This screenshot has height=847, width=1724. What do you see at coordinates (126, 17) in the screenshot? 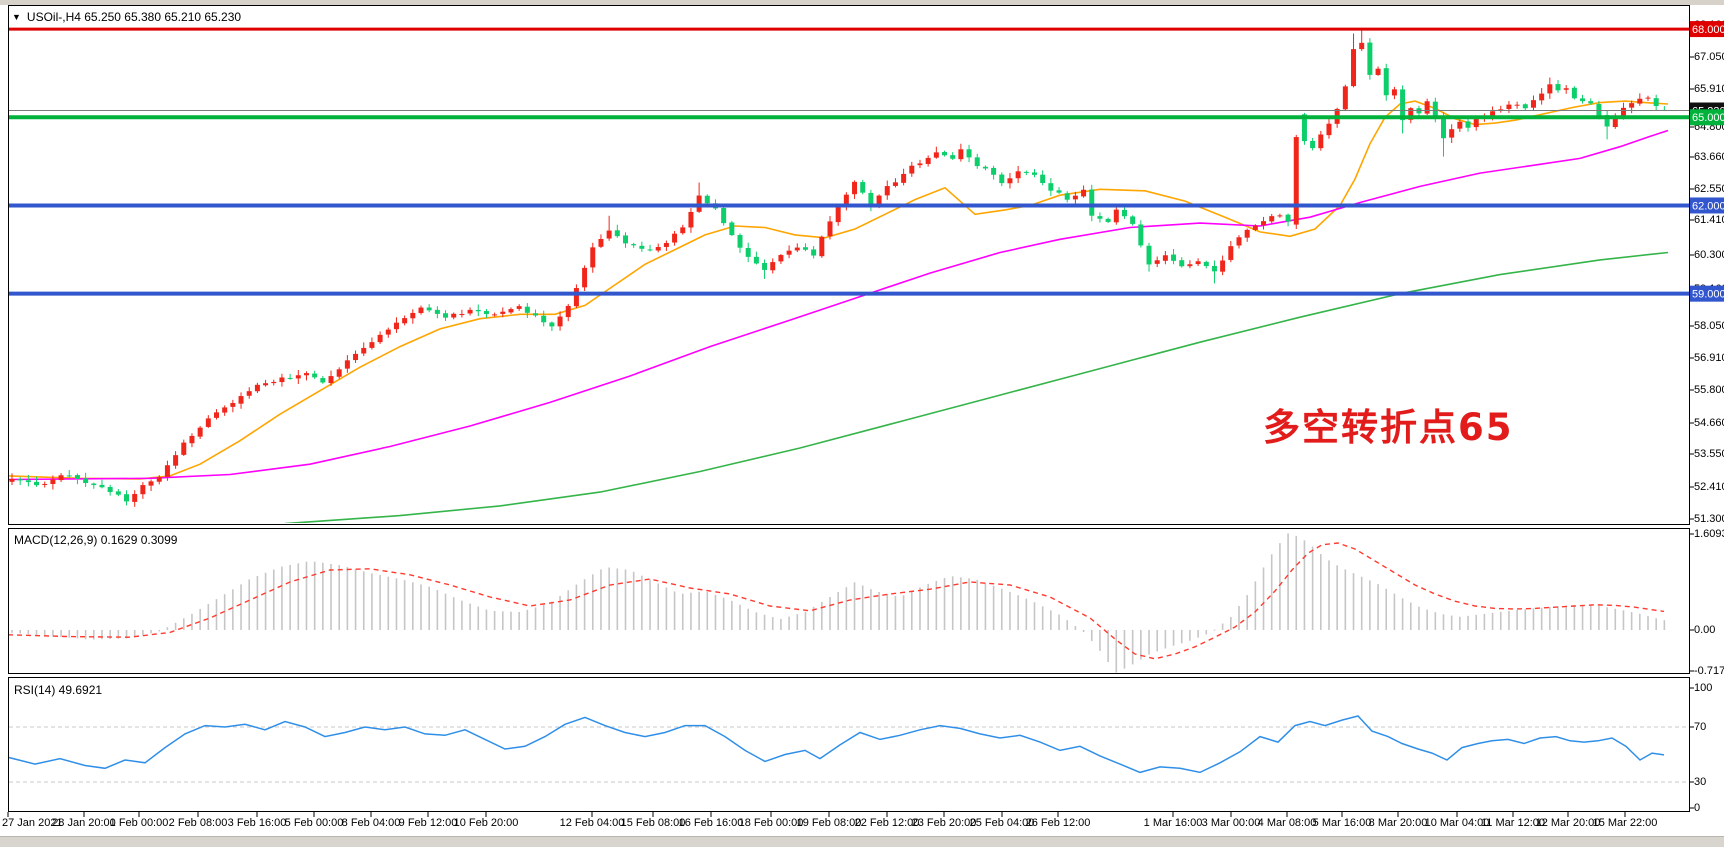
I see `symbol-title: ▼ USOil-,H4 65.250 65.380 65.210 65.230` at bounding box center [126, 17].